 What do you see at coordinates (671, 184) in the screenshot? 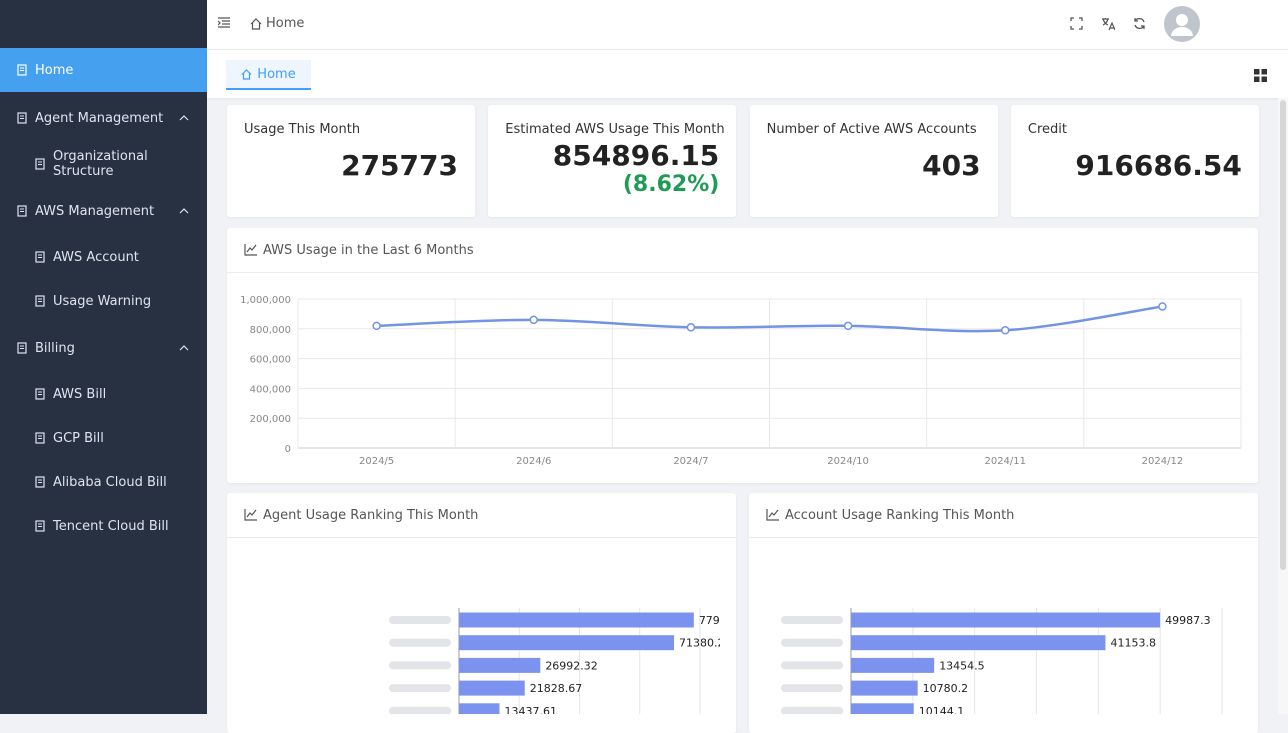
I see `card-change: (8.62%)` at bounding box center [671, 184].